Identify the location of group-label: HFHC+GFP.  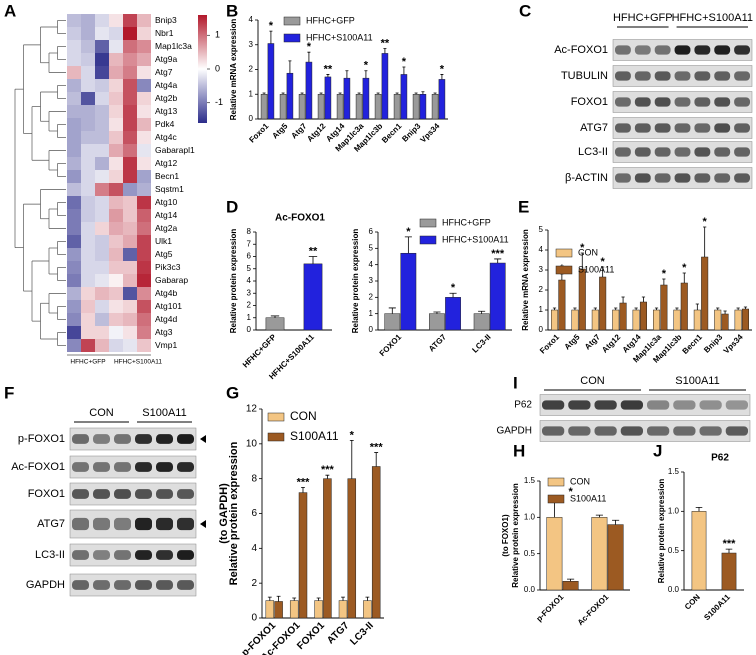
(643, 18).